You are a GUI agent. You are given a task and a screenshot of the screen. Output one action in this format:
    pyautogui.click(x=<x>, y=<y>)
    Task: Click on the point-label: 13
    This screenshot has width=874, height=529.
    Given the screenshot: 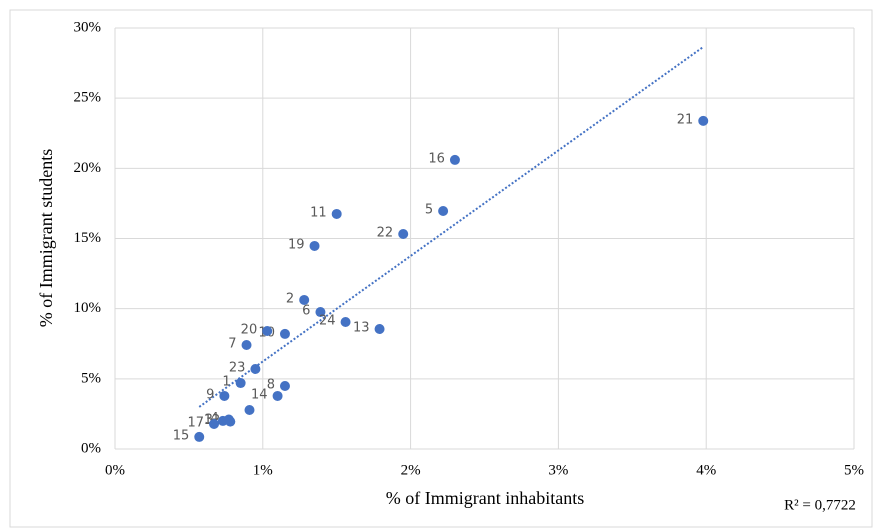 What is the action you would take?
    pyautogui.click(x=361, y=328)
    